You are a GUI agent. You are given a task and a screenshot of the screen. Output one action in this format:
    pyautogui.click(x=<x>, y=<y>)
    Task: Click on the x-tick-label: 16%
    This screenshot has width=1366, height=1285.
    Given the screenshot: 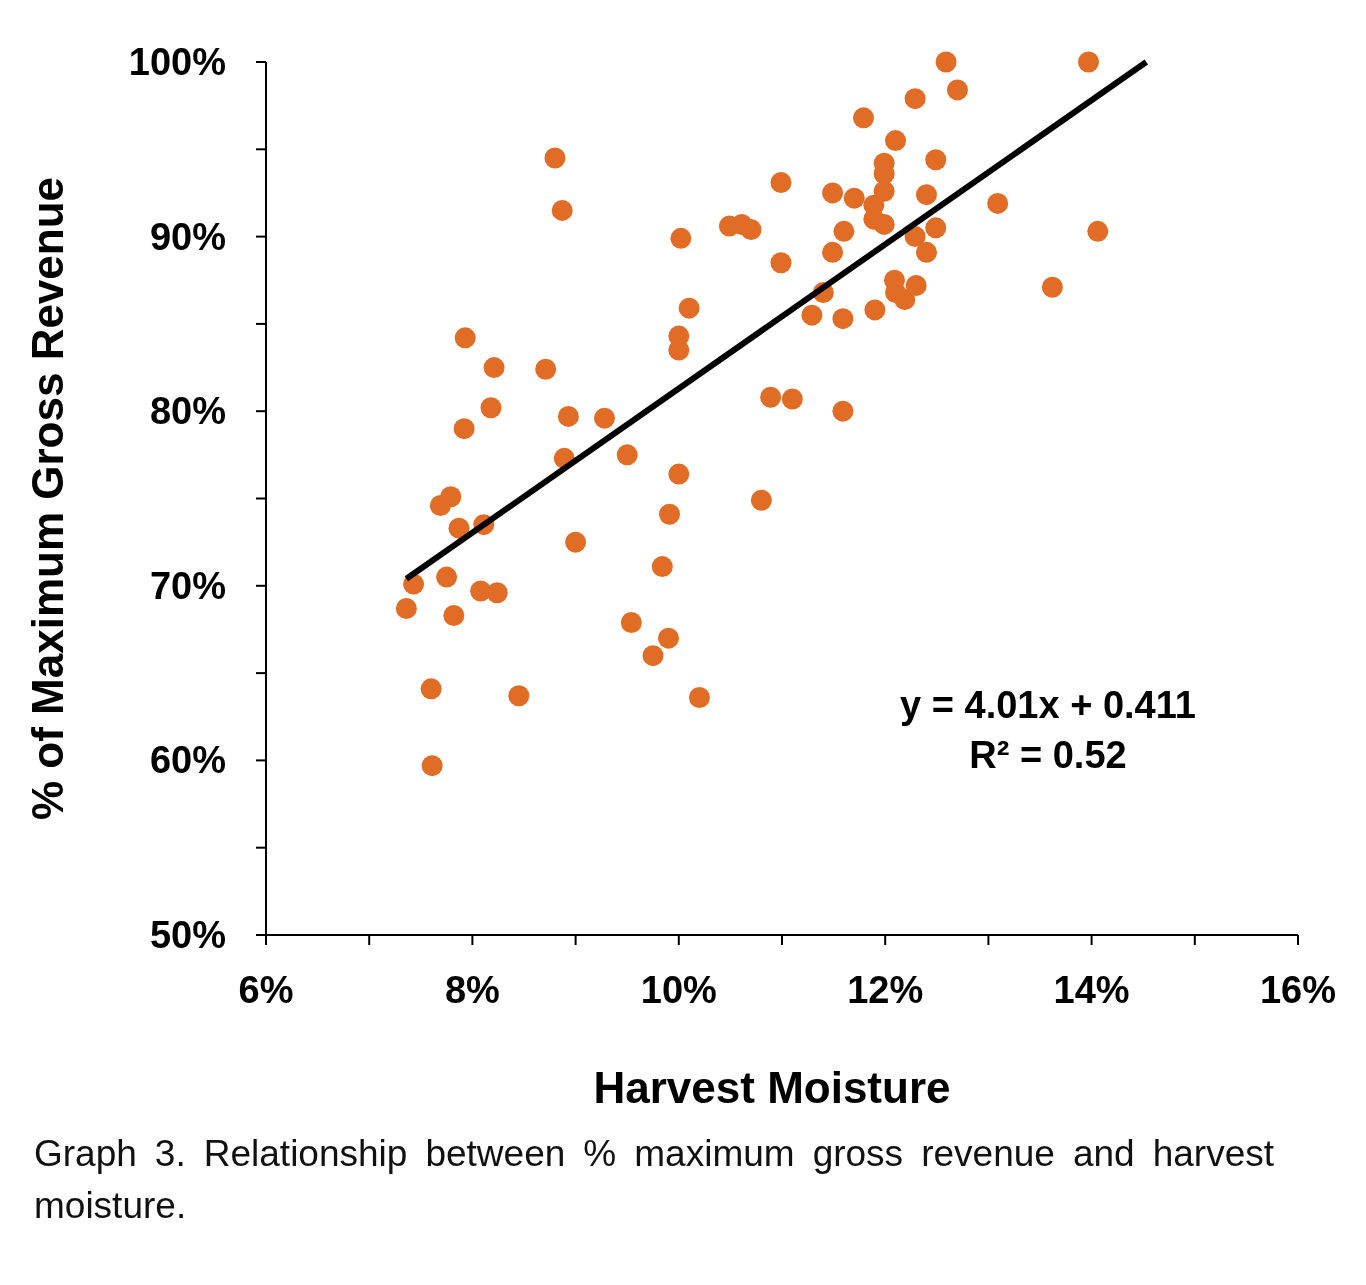 What is the action you would take?
    pyautogui.click(x=1298, y=990)
    